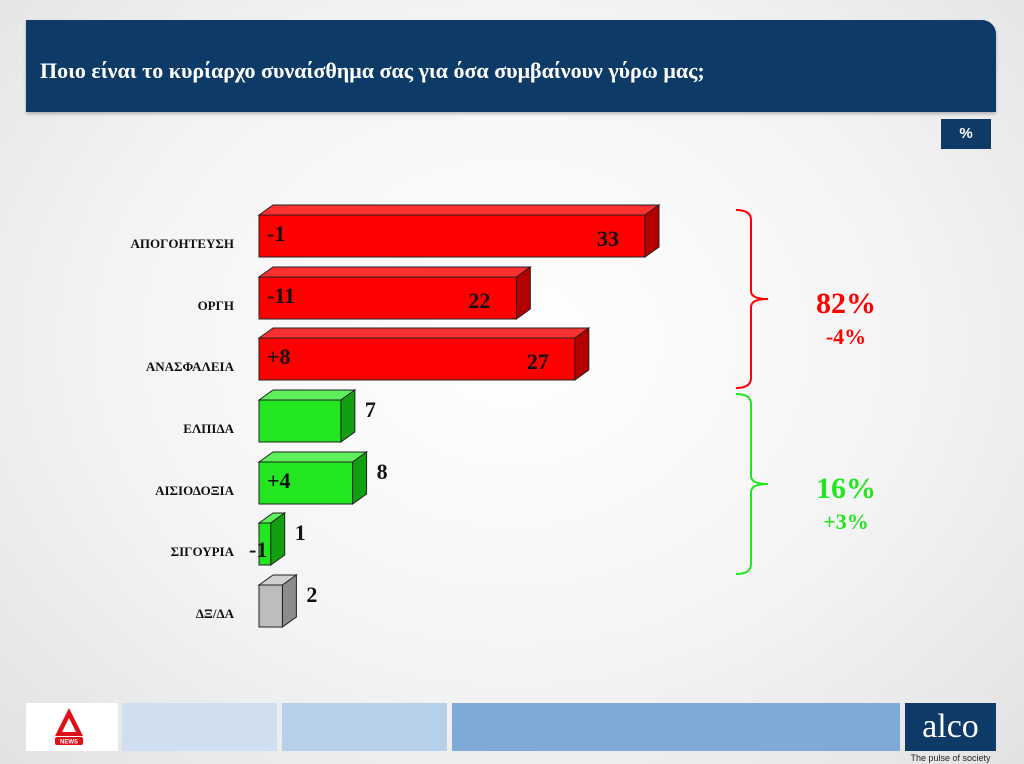  What do you see at coordinates (846, 303) in the screenshot?
I see `group-total: 82%` at bounding box center [846, 303].